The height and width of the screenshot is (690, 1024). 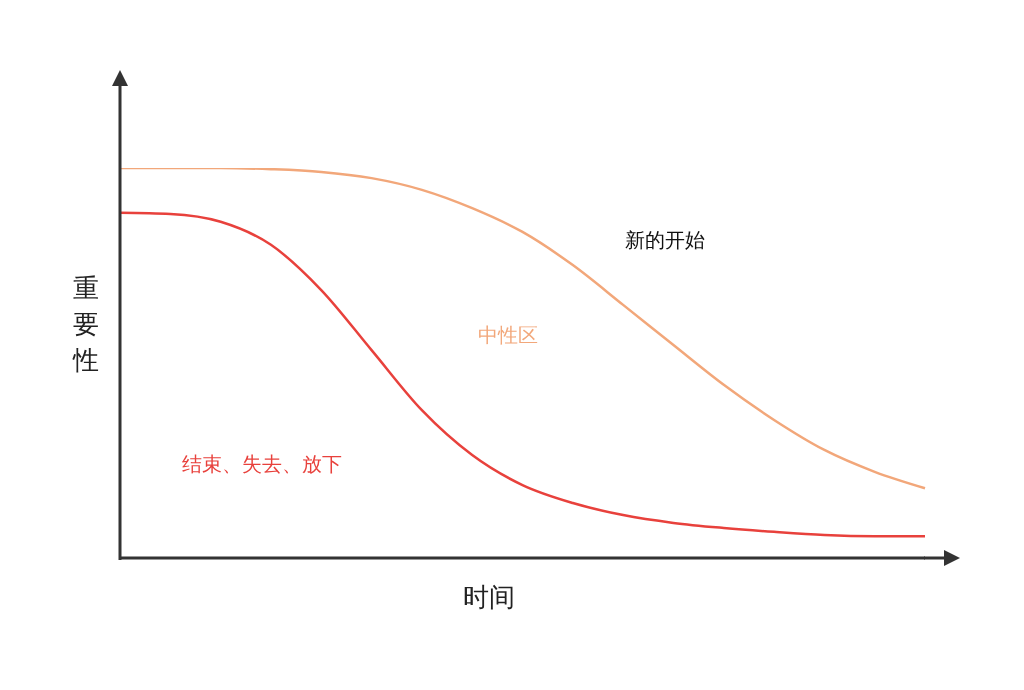 What do you see at coordinates (85, 324) in the screenshot?
I see `y-axis-title: 重要性` at bounding box center [85, 324].